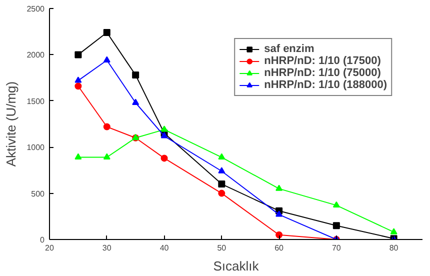  What do you see at coordinates (38, 193) in the screenshot?
I see `y-tick-label: 500` at bounding box center [38, 193].